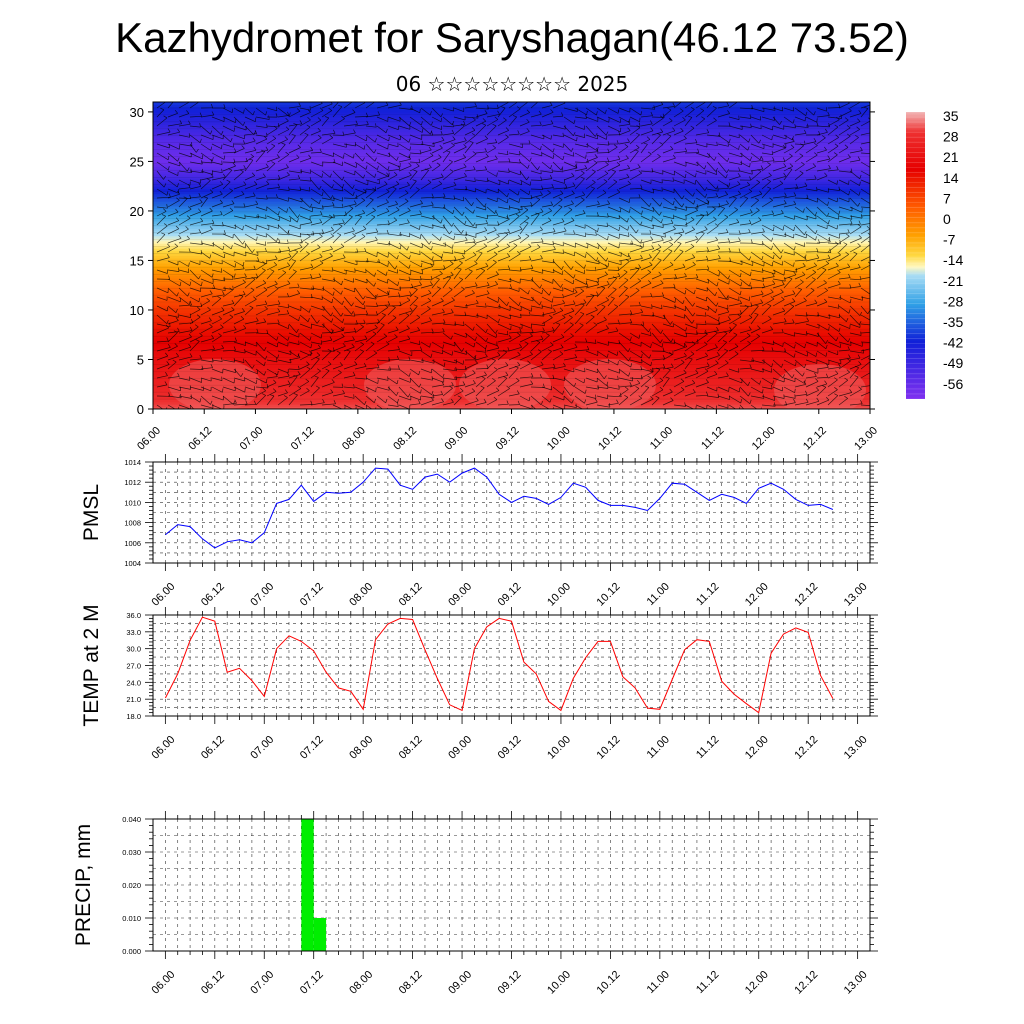  Describe the element at coordinates (460, 595) in the screenshot. I see `x-tick-label: 09.00` at that location.